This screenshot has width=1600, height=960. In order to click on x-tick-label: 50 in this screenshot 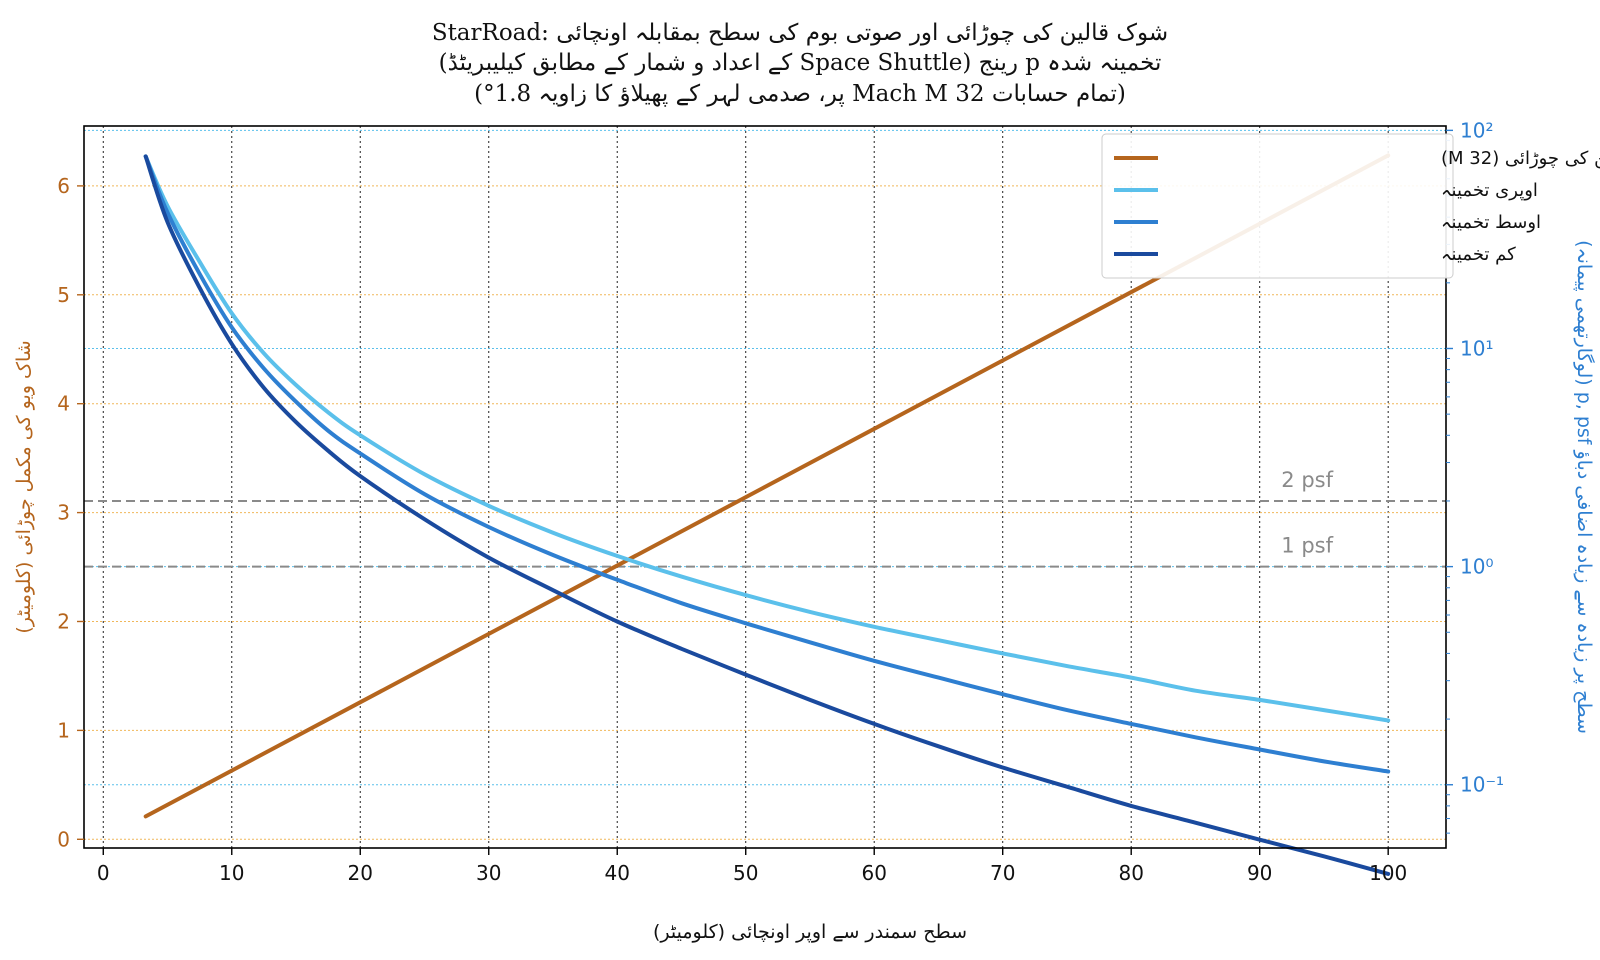, I will do `click(745, 873)`.